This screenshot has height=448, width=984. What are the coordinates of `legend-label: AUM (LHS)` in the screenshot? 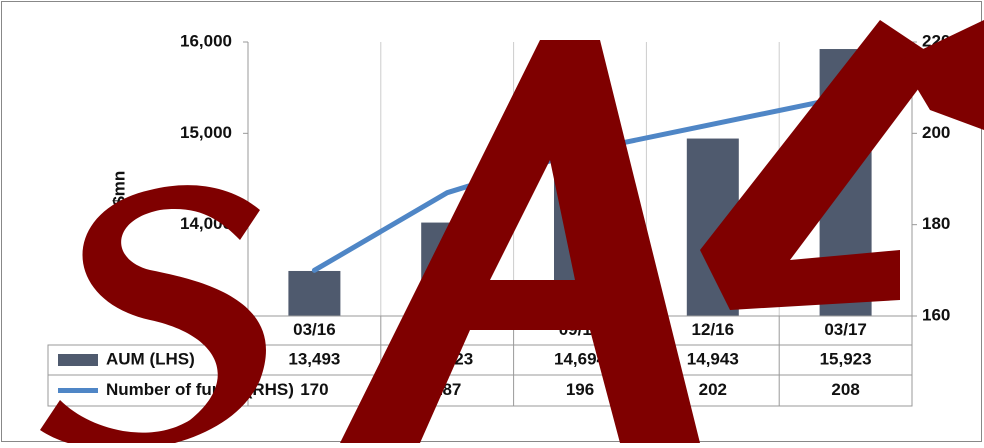 It's located at (150, 358).